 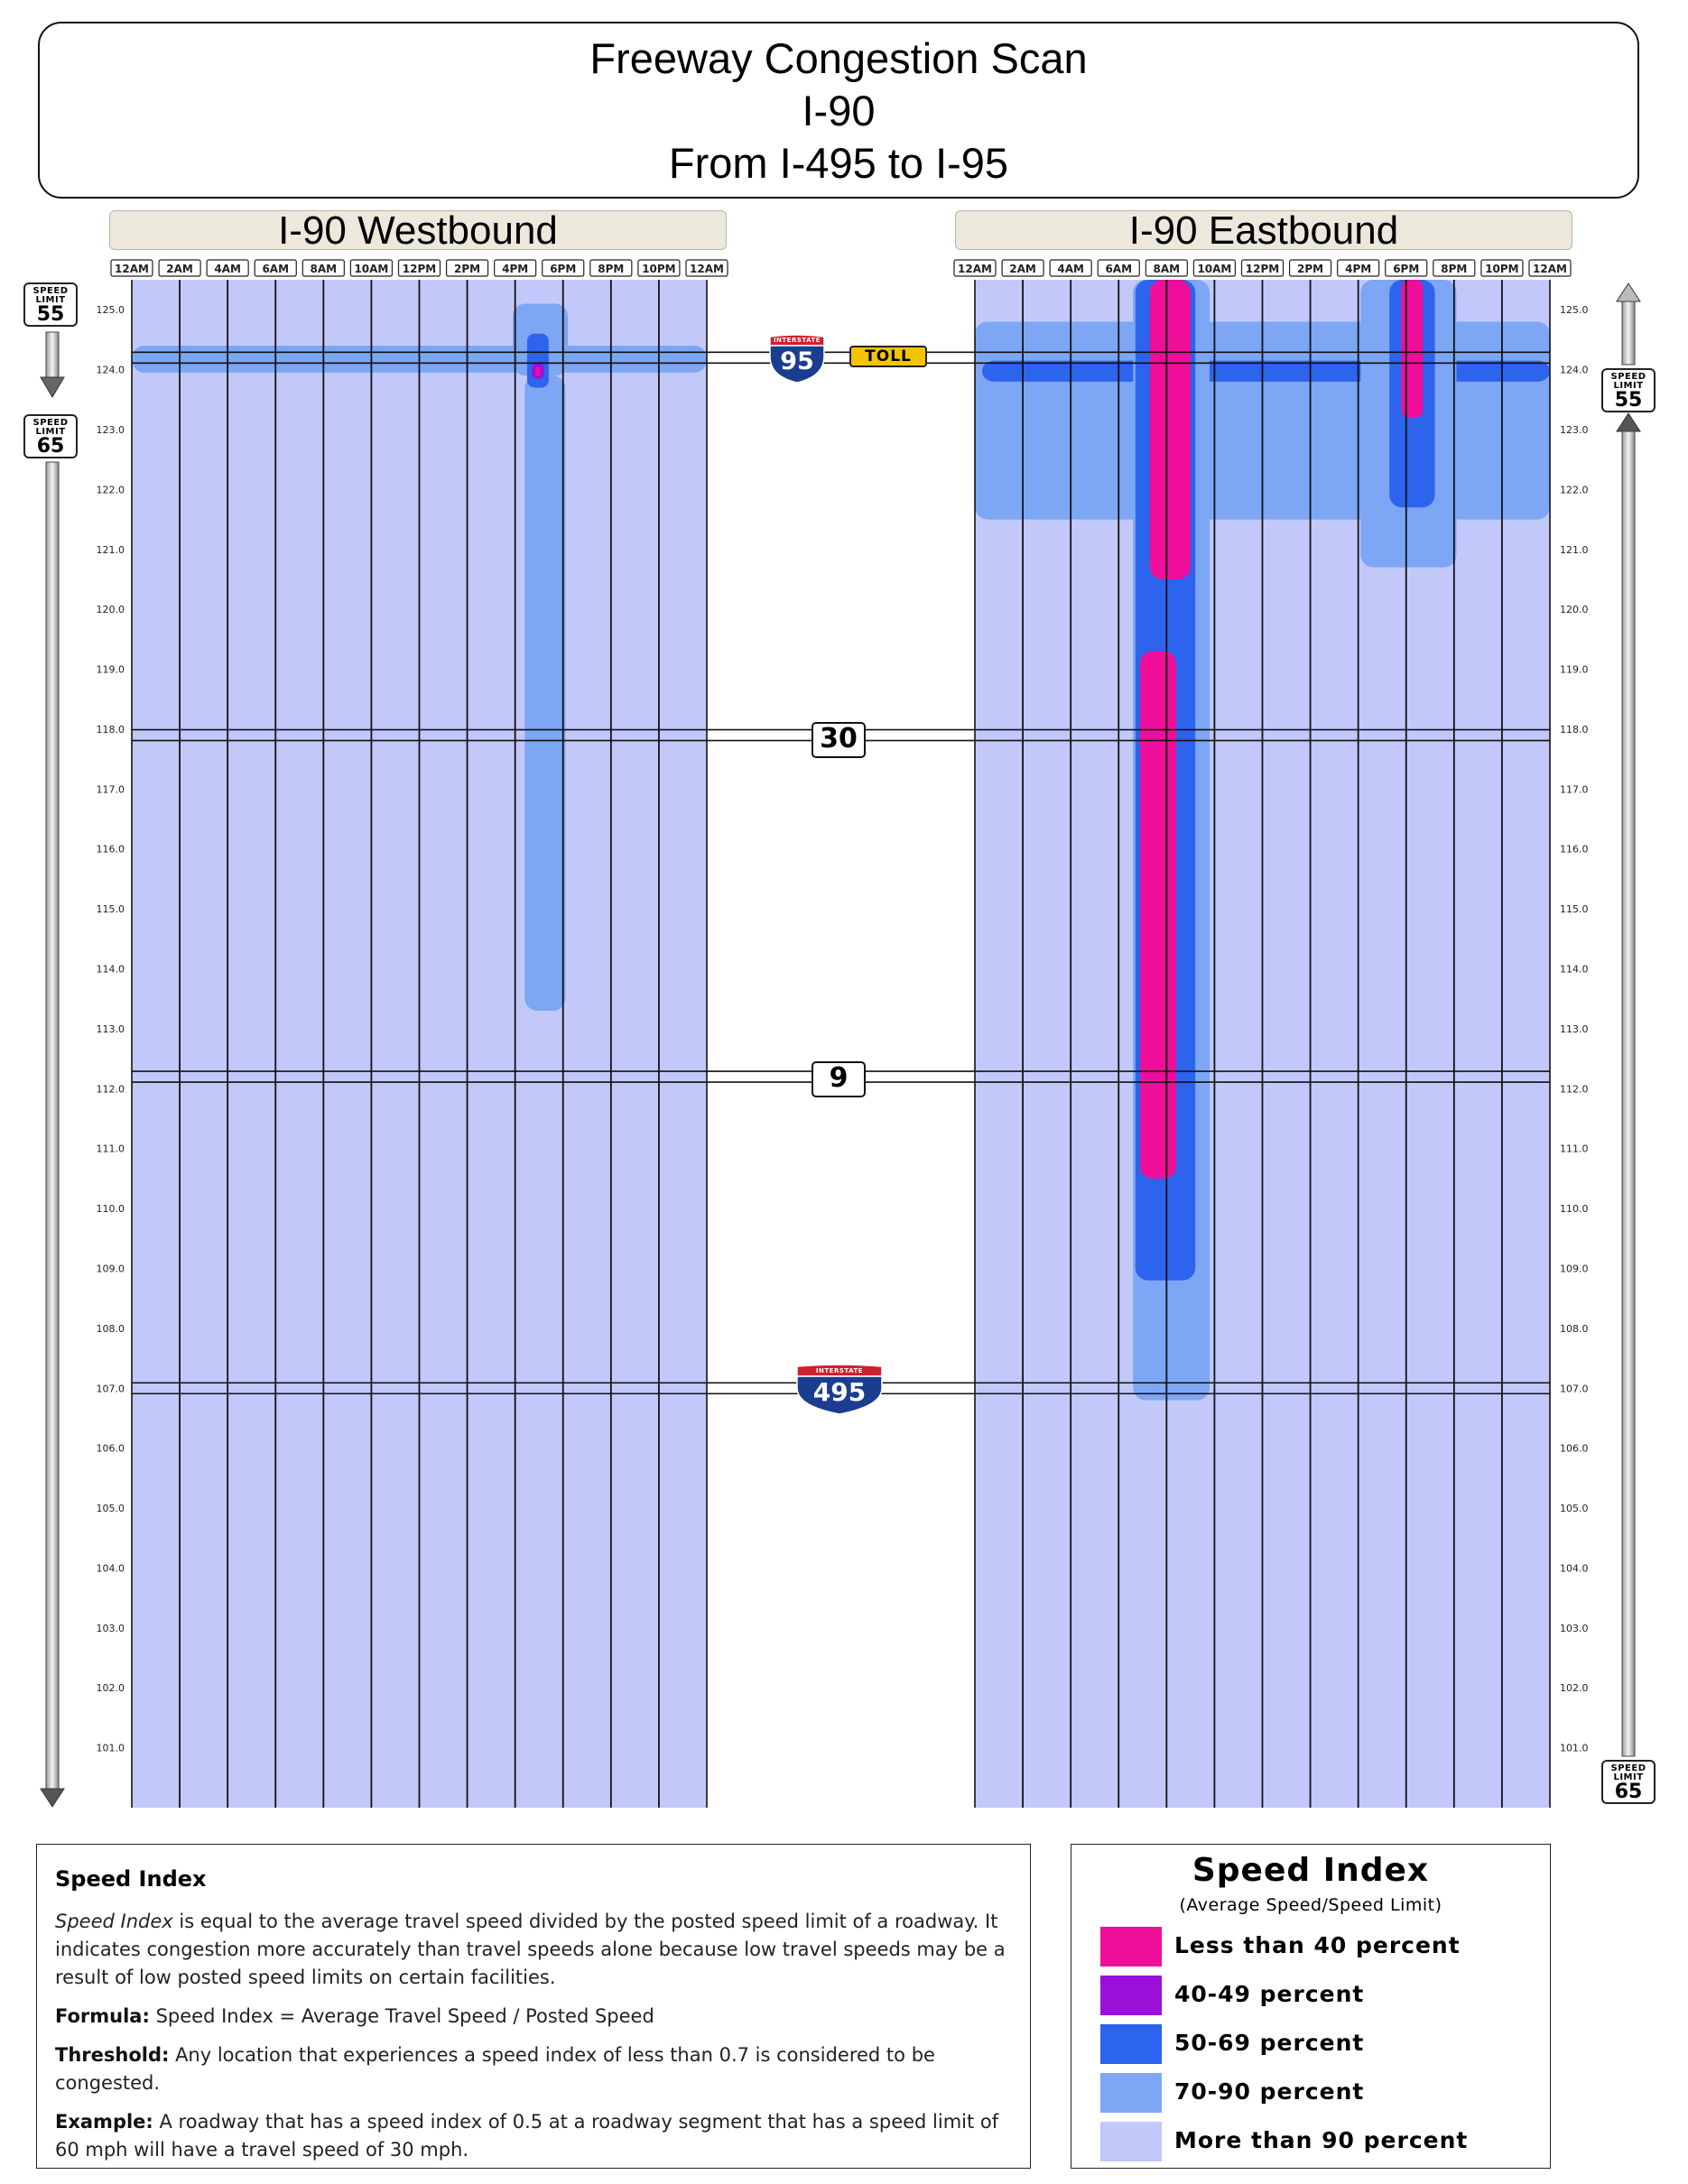 What do you see at coordinates (1575, 1628) in the screenshot?
I see `y-tick-label-right: 103.0` at bounding box center [1575, 1628].